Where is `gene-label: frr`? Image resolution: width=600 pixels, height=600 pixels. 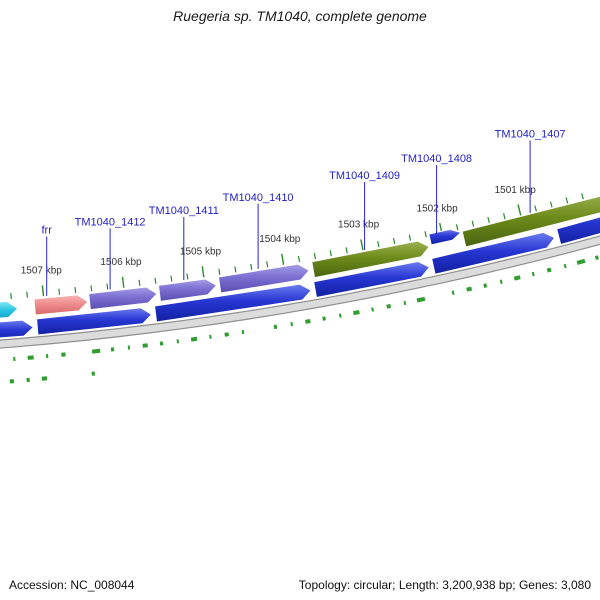
gene-label: frr is located at coordinates (47, 231).